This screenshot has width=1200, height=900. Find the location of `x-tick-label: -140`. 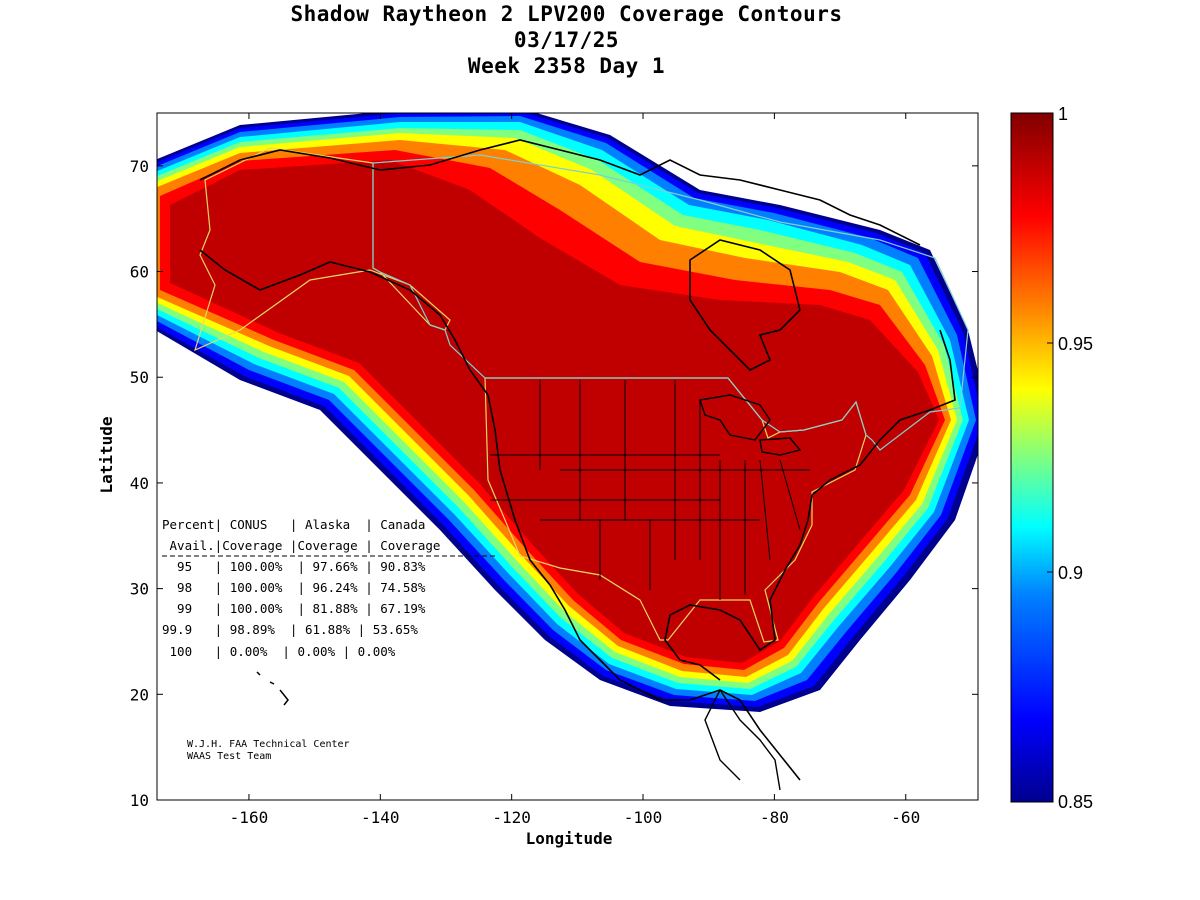

x-tick-label: -140 is located at coordinates (380, 817).